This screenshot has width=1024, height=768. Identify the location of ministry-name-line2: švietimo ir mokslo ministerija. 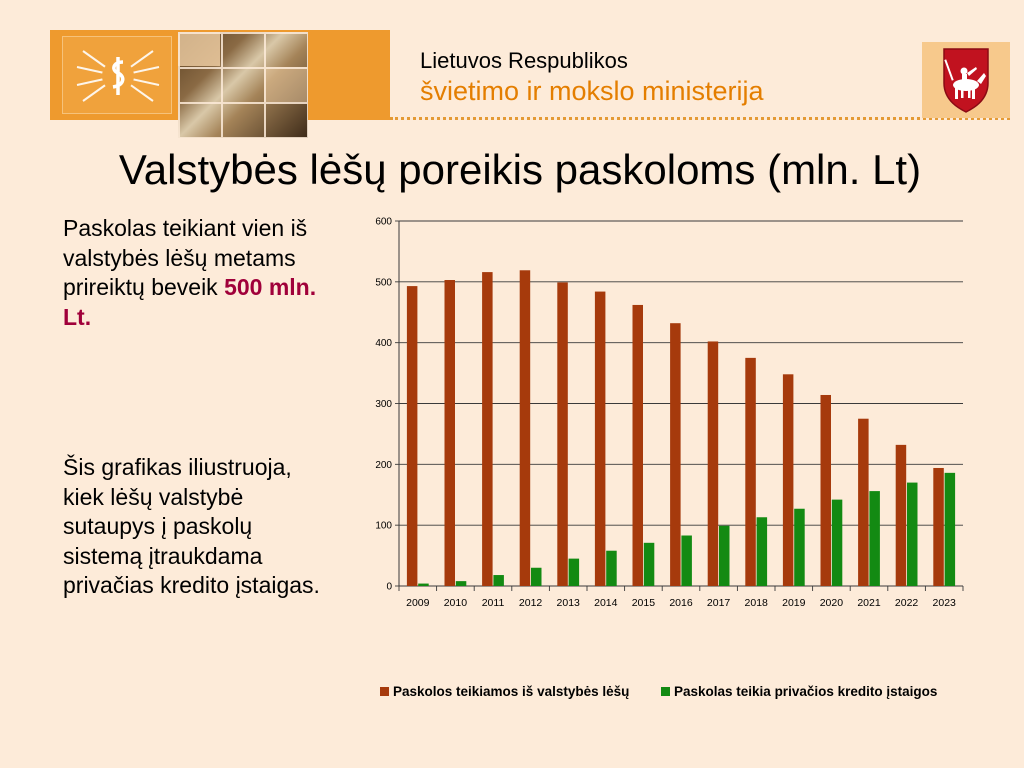
(592, 91).